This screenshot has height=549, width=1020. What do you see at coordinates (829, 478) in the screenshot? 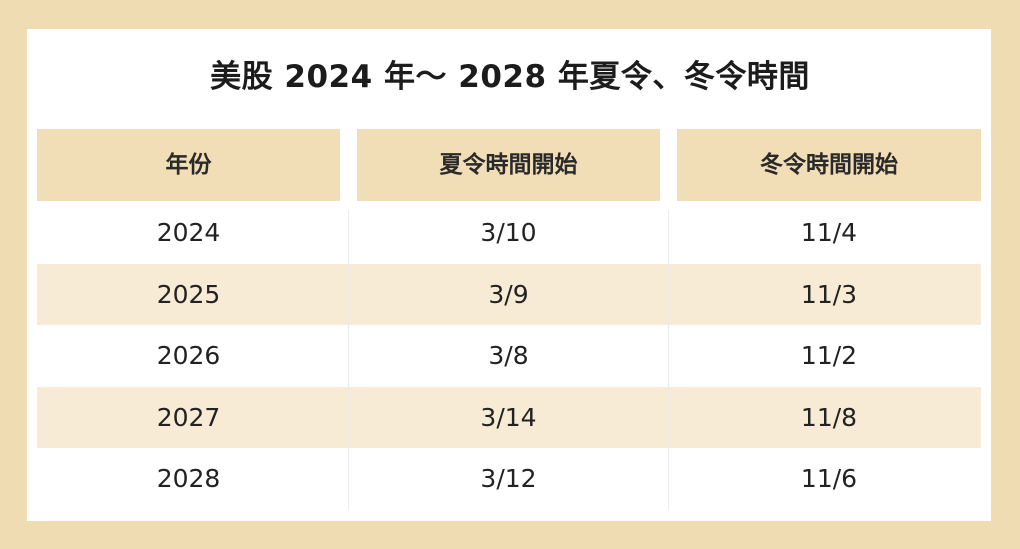
I see `std-start-cell: 11/6` at bounding box center [829, 478].